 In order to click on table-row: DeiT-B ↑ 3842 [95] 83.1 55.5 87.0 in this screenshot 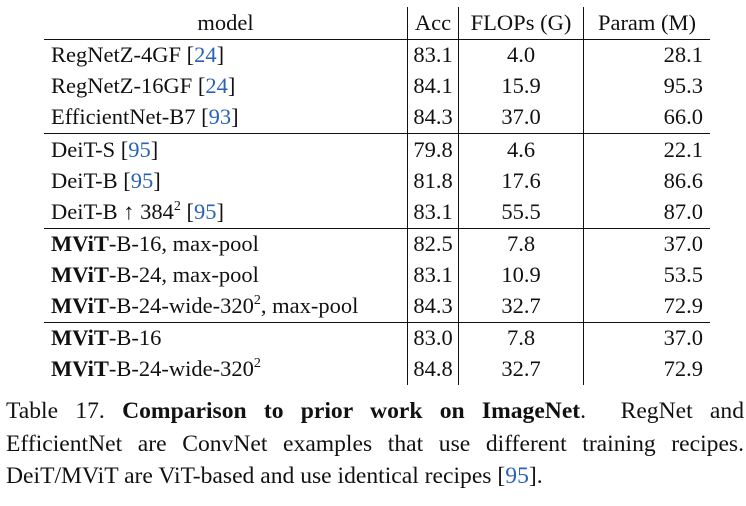, I will do `click(377, 212)`.